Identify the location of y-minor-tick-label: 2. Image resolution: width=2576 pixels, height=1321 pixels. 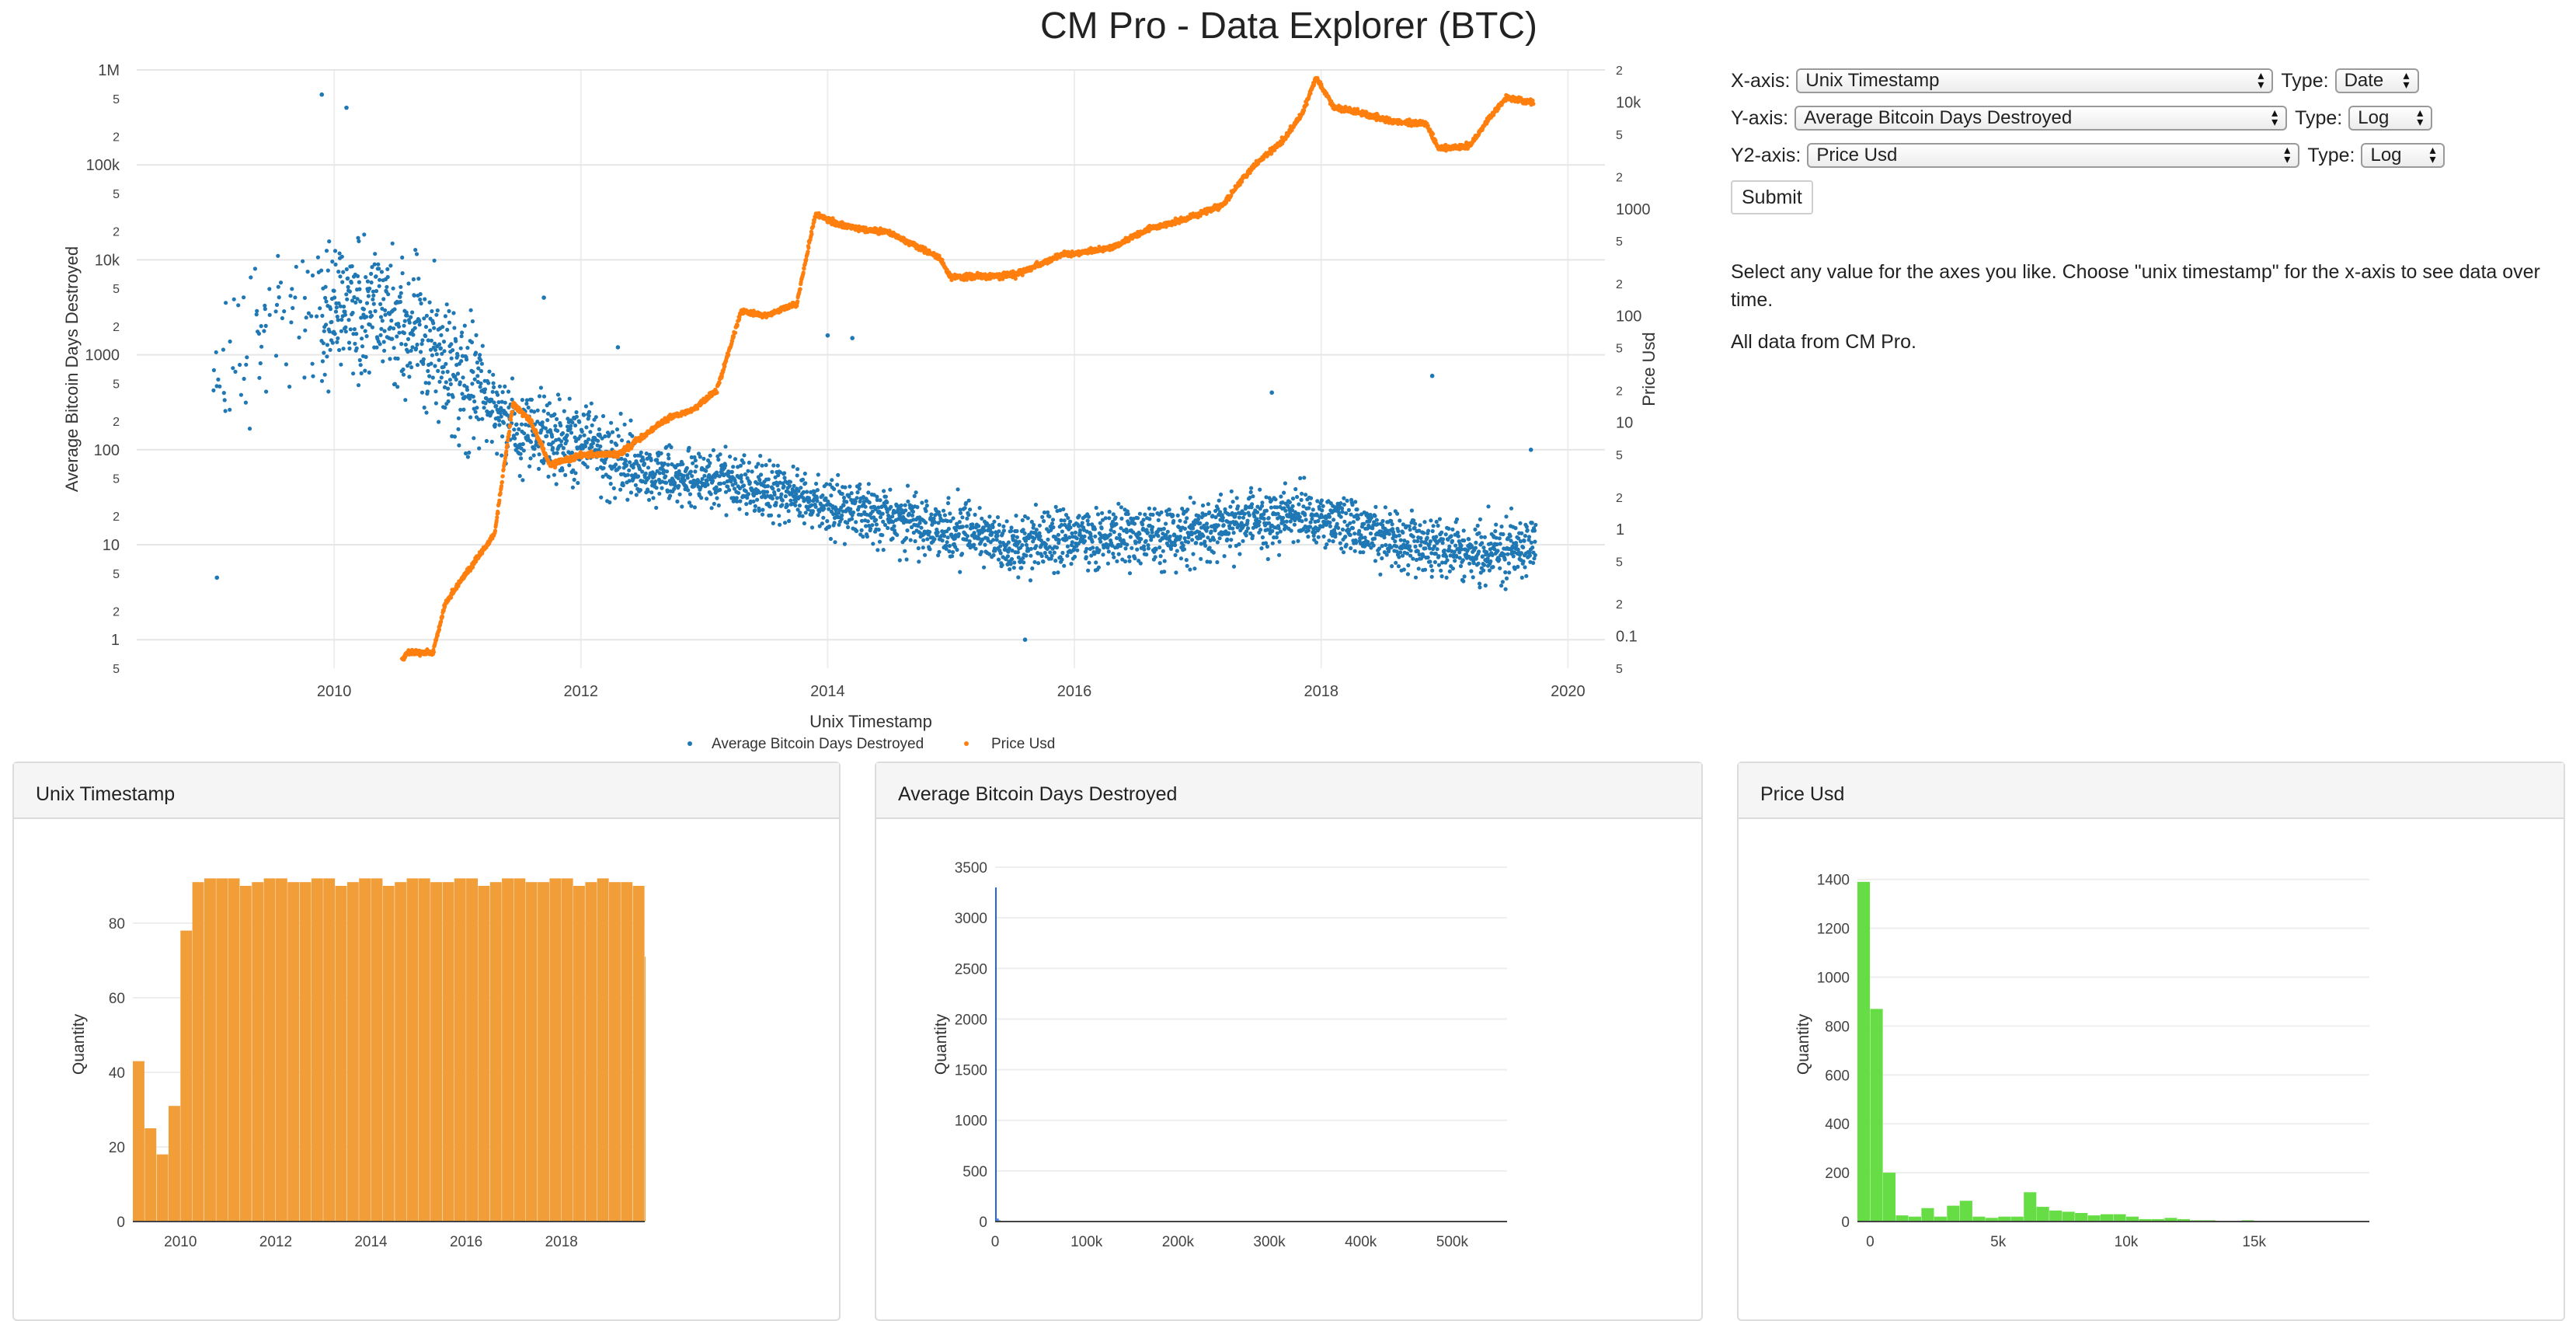
(117, 233).